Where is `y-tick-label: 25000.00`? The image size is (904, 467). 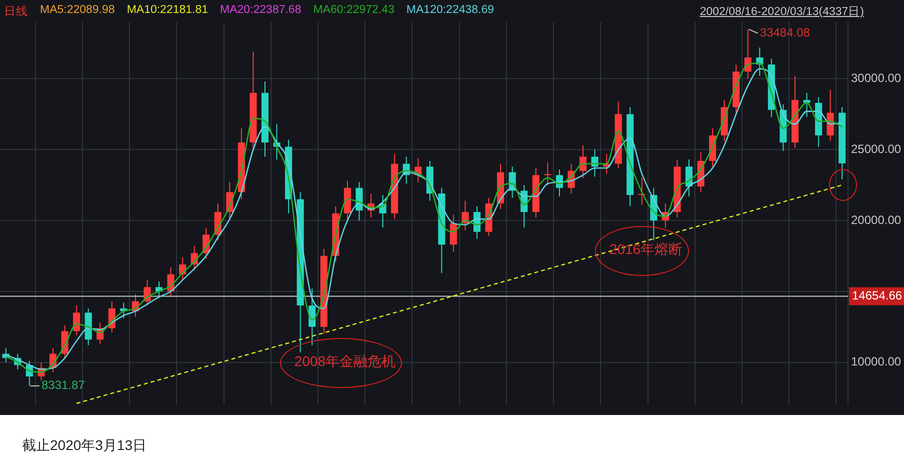
y-tick-label: 25000.00 is located at coordinates (876, 149).